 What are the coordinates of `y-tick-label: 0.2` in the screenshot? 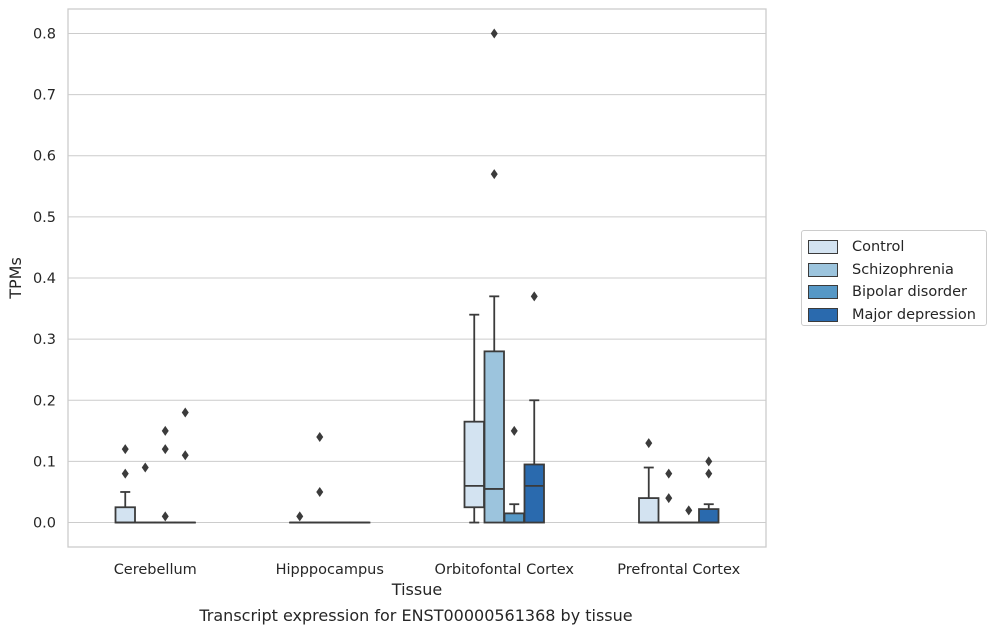 It's located at (44, 401).